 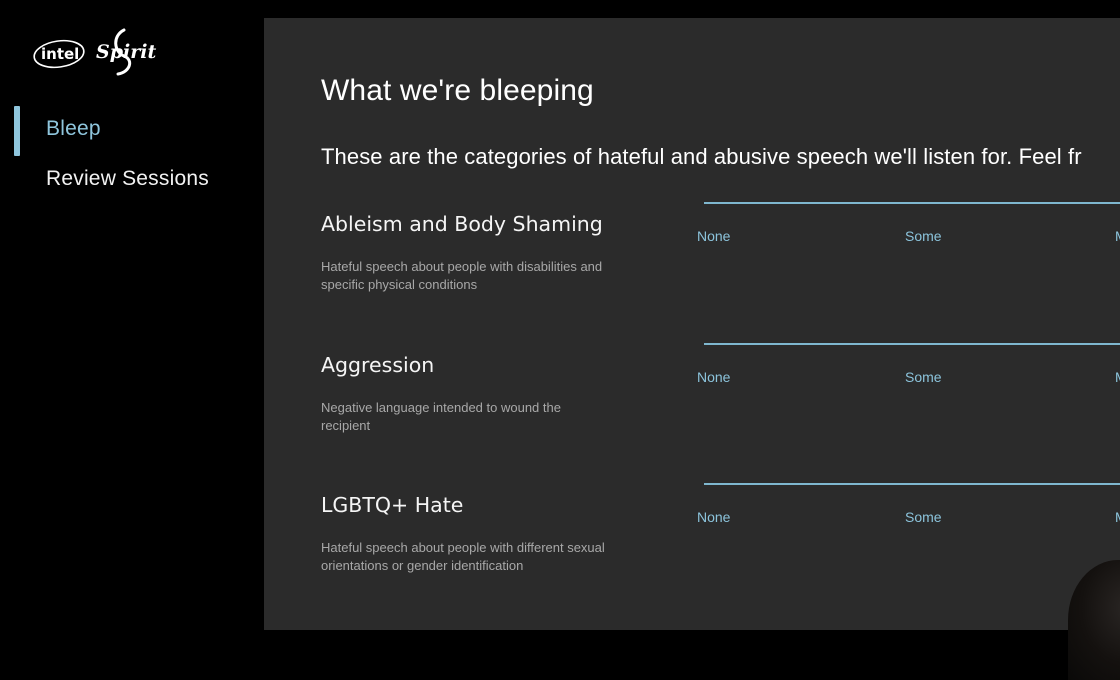 I want to click on sidebar-nav: Bleep Review Sessions, so click(x=132, y=154).